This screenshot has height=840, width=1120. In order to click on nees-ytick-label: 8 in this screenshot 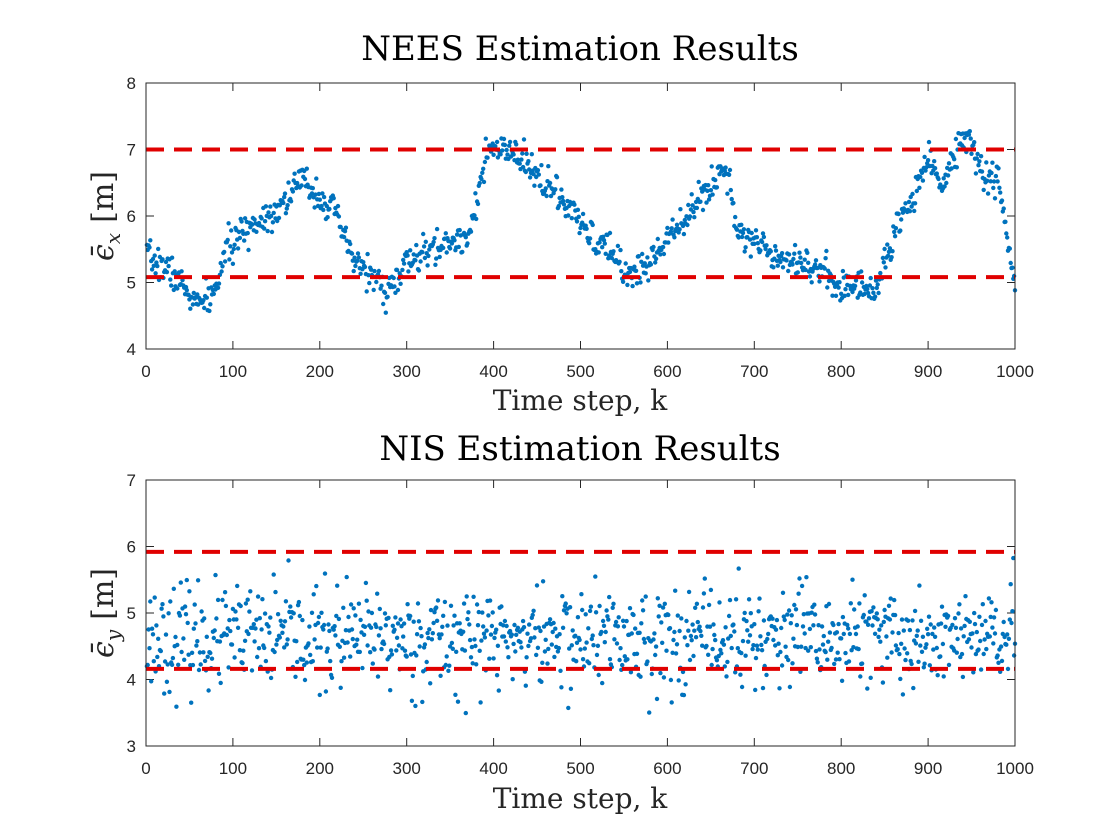, I will do `click(131, 83)`.